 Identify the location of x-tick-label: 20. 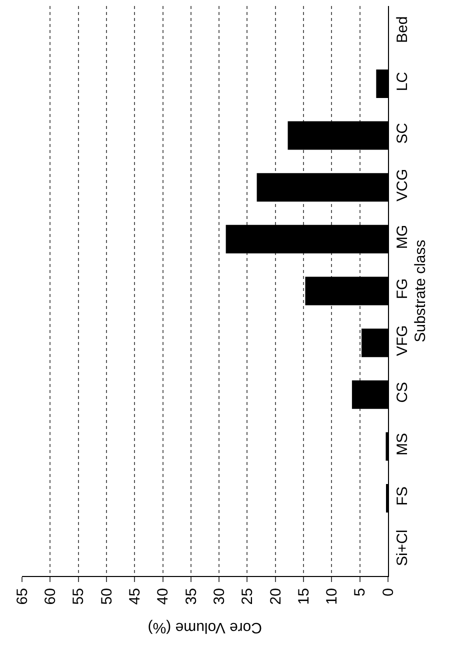
(275, 596).